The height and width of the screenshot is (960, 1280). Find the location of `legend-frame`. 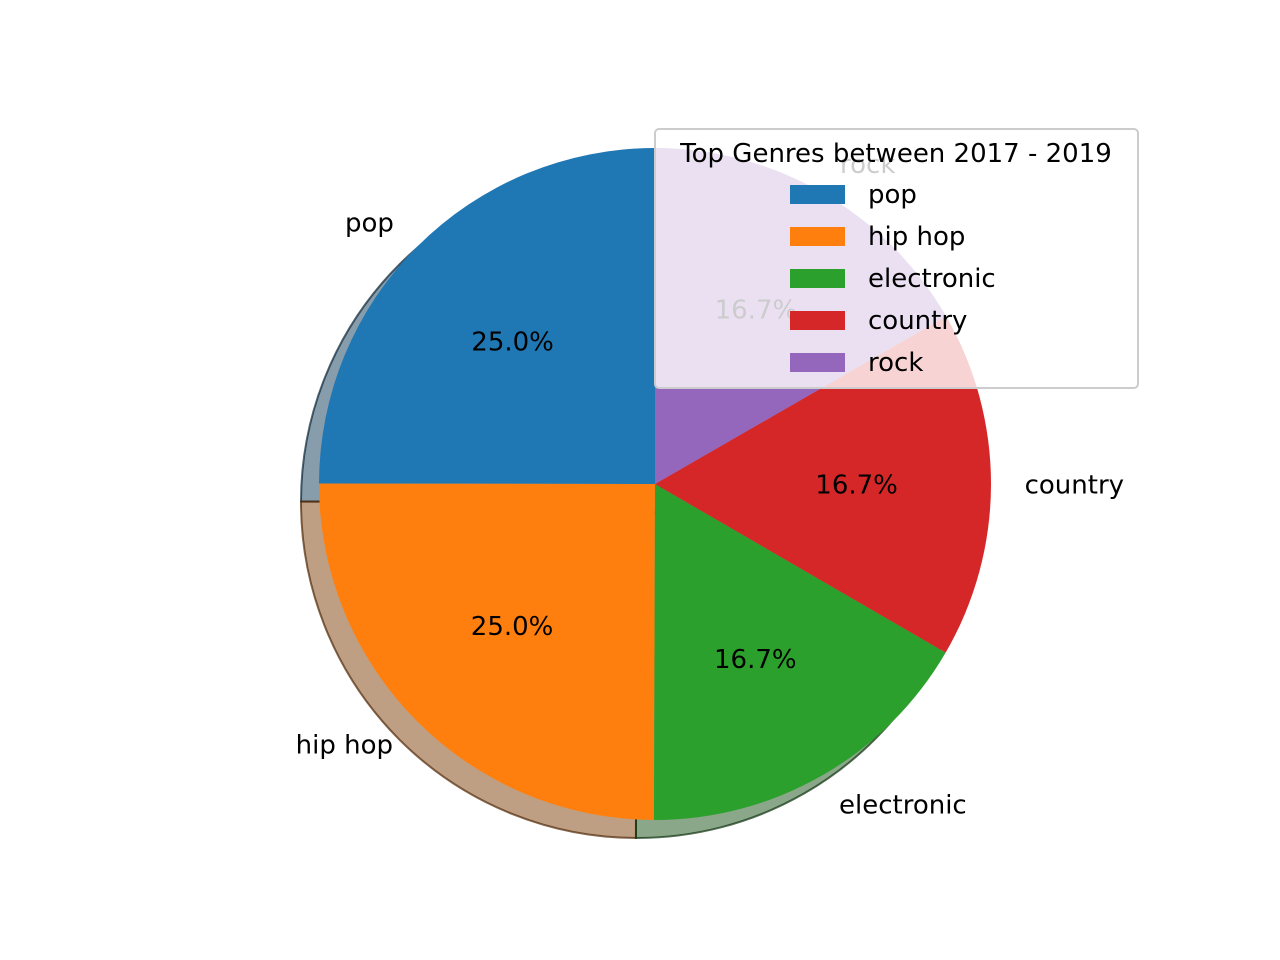

legend-frame is located at coordinates (896, 258).